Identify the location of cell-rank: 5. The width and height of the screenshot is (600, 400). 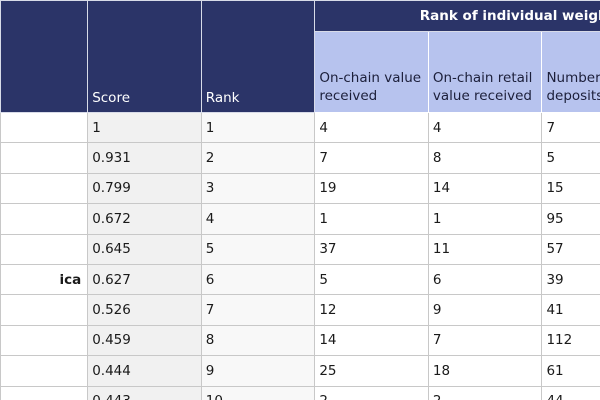
(258, 249).